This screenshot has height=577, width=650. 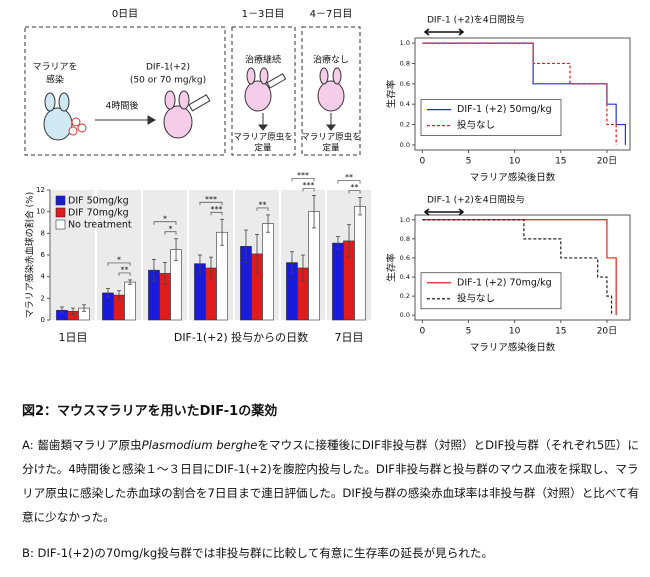 What do you see at coordinates (331, 60) in the screenshot?
I see `label: 治療なし` at bounding box center [331, 60].